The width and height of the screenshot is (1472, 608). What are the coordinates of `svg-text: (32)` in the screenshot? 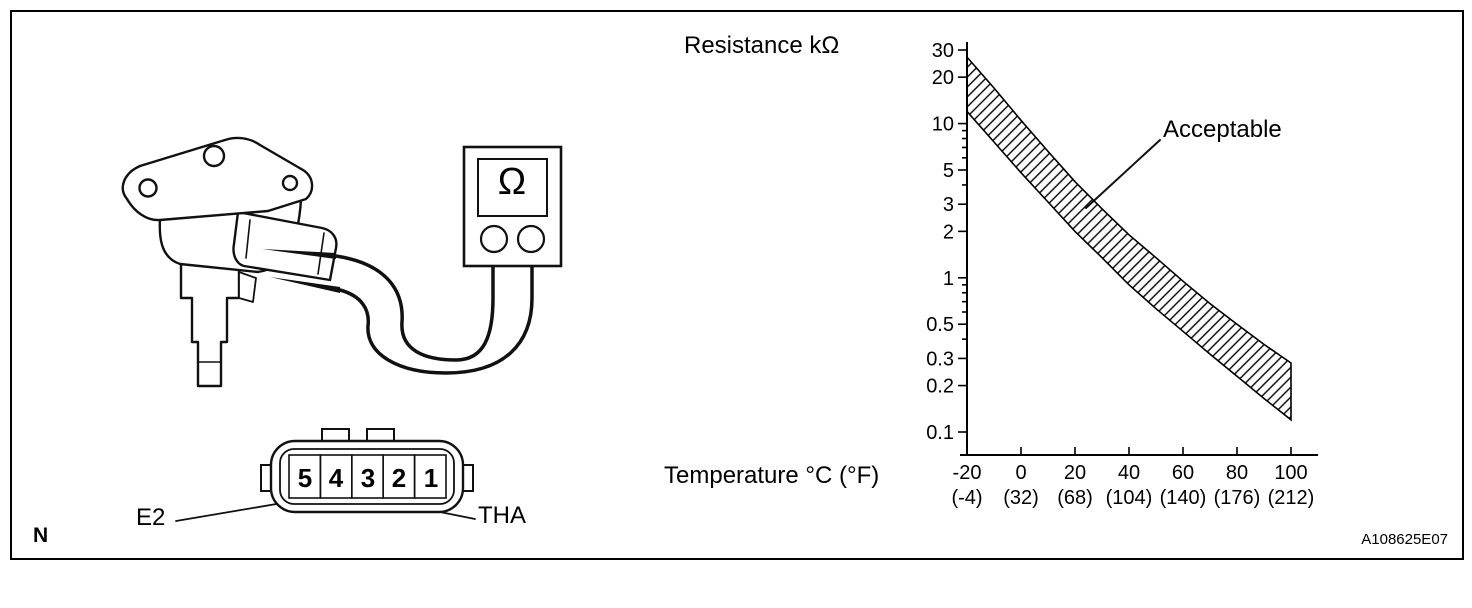 It's located at (1021, 498).